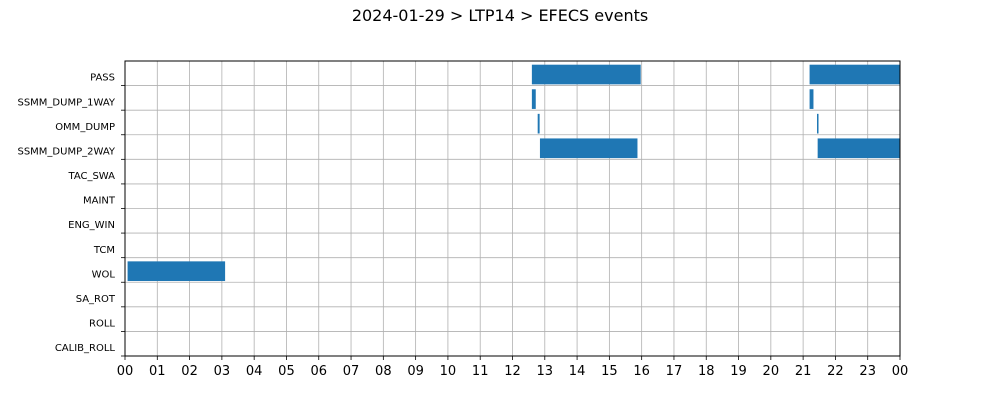  Describe the element at coordinates (91, 176) in the screenshot. I see `y-tick-label: TAC_SWA` at that location.